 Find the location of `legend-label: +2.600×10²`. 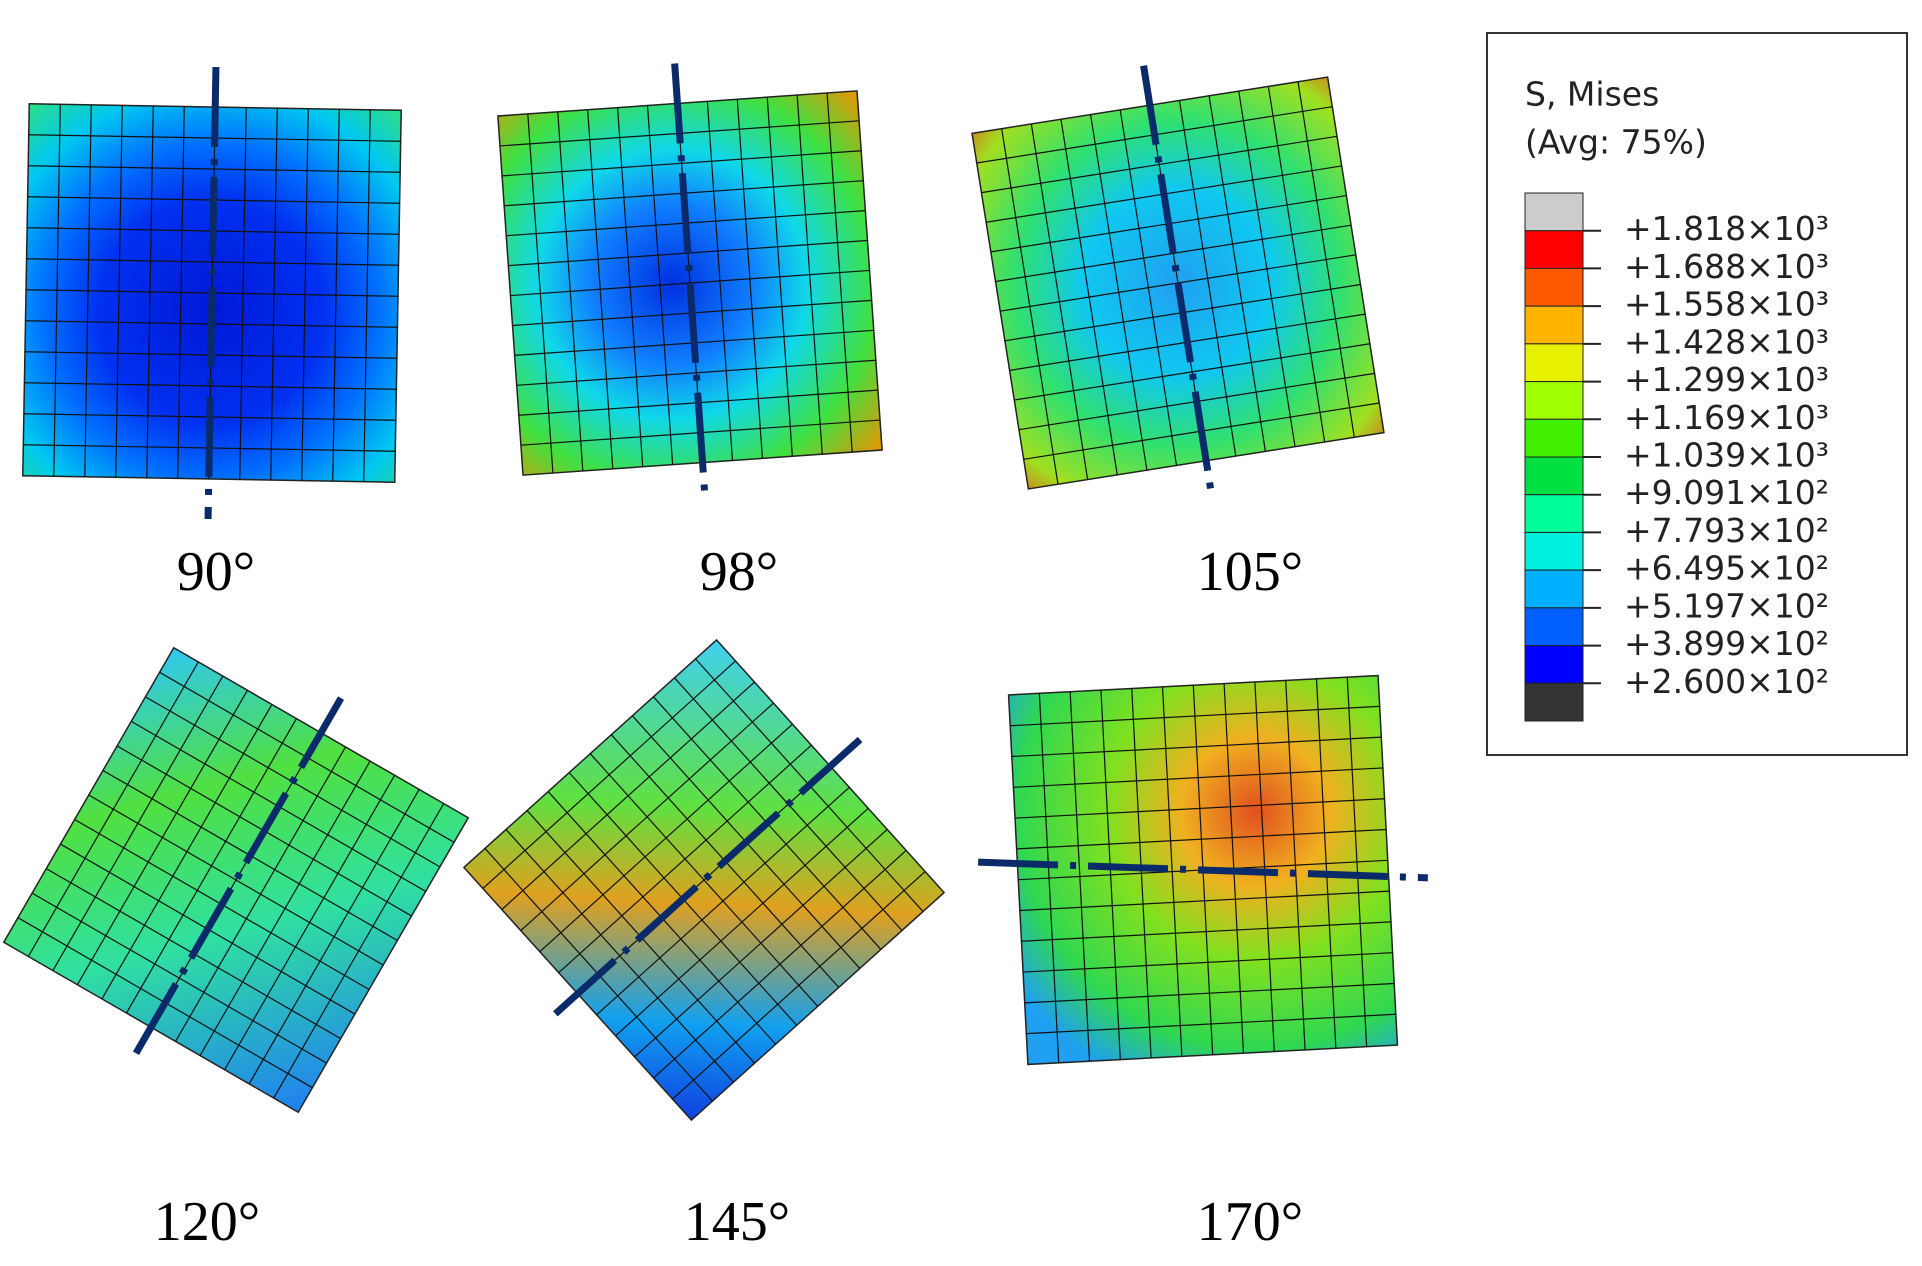

legend-label: +2.600×10² is located at coordinates (1726, 681).